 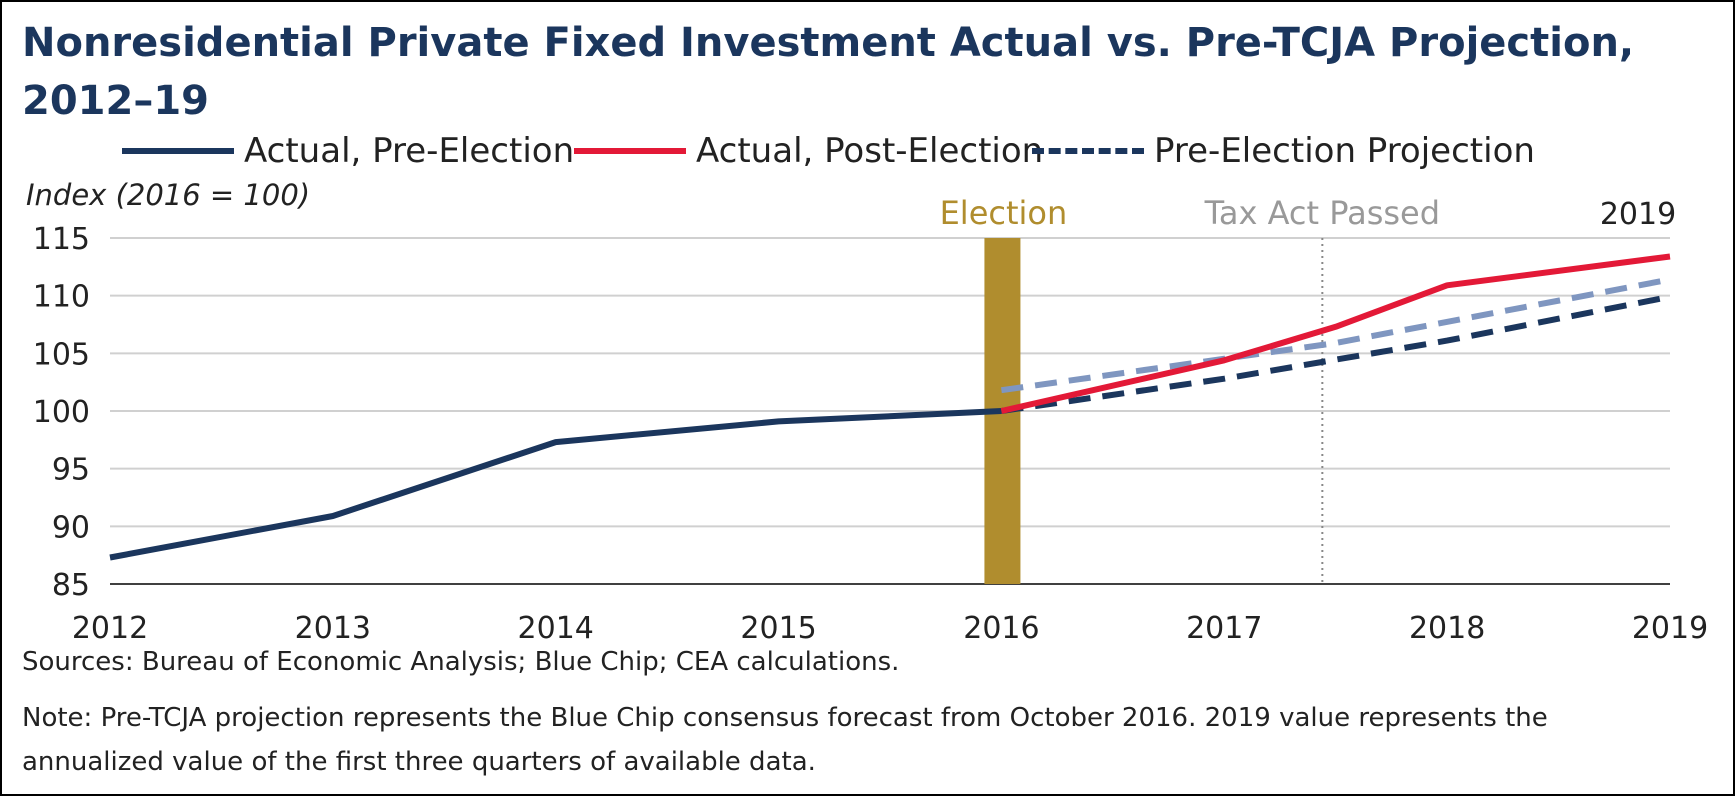 I want to click on y-tick-label-110: 110, so click(x=61, y=297).